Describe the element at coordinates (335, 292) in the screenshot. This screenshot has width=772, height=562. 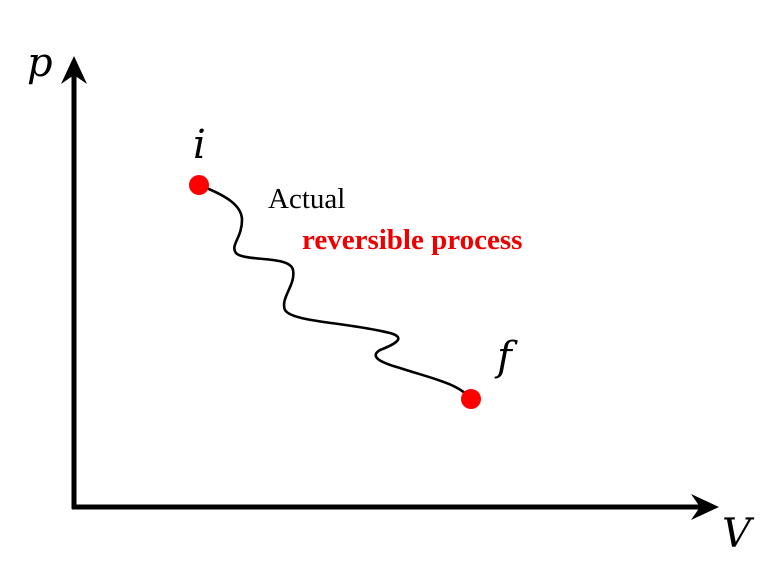
I see `actual-process-path` at that location.